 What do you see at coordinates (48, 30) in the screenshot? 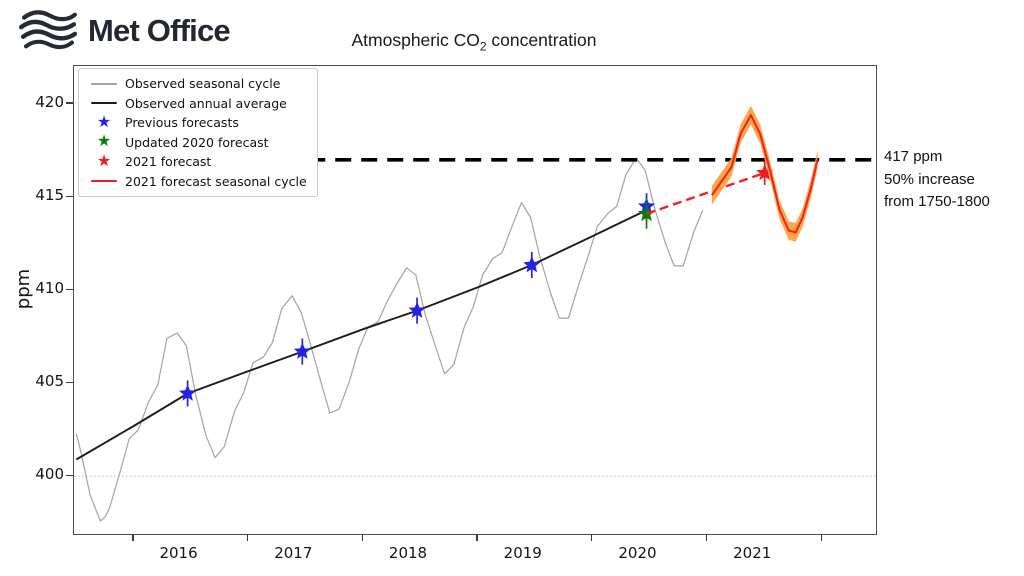
I see `met-office-waves-icon` at bounding box center [48, 30].